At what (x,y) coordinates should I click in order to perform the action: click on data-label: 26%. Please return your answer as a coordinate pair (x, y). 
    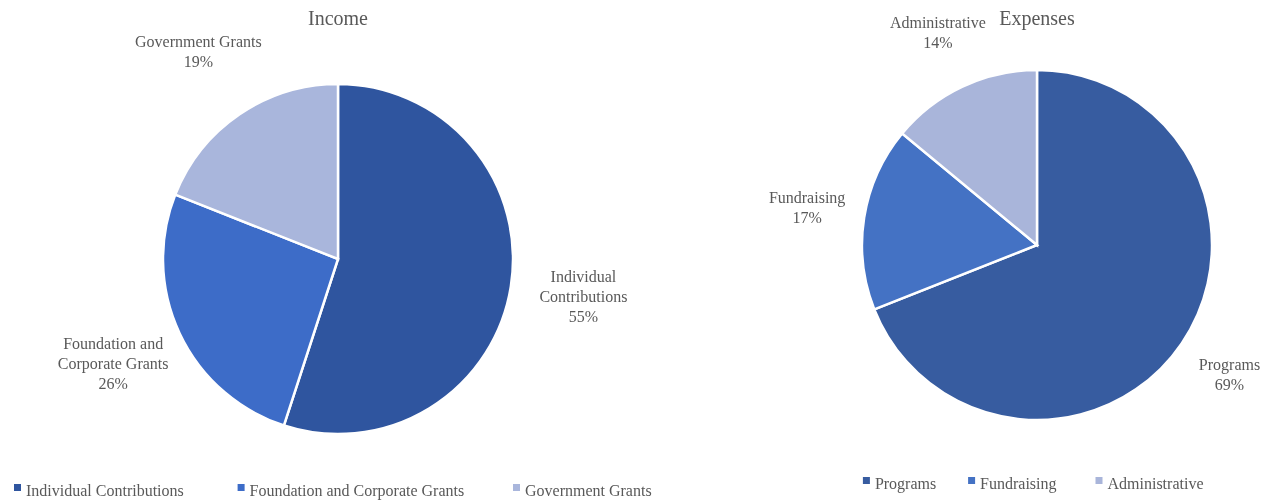
    Looking at the image, I should click on (113, 383).